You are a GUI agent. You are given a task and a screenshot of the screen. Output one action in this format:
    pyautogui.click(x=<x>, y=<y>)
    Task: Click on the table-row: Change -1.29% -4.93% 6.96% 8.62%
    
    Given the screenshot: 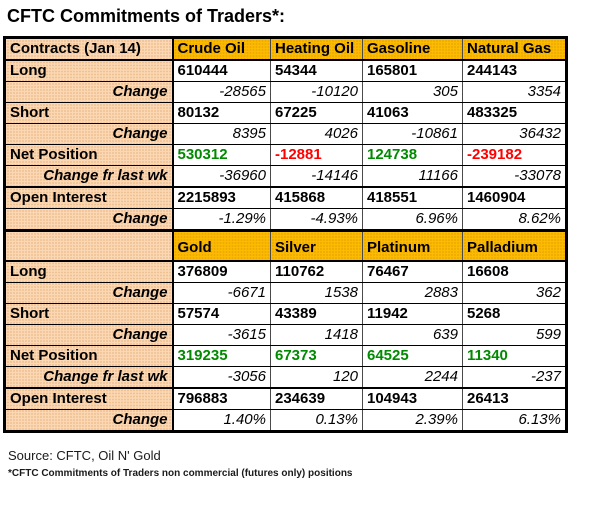 What is the action you would take?
    pyautogui.click(x=285, y=219)
    